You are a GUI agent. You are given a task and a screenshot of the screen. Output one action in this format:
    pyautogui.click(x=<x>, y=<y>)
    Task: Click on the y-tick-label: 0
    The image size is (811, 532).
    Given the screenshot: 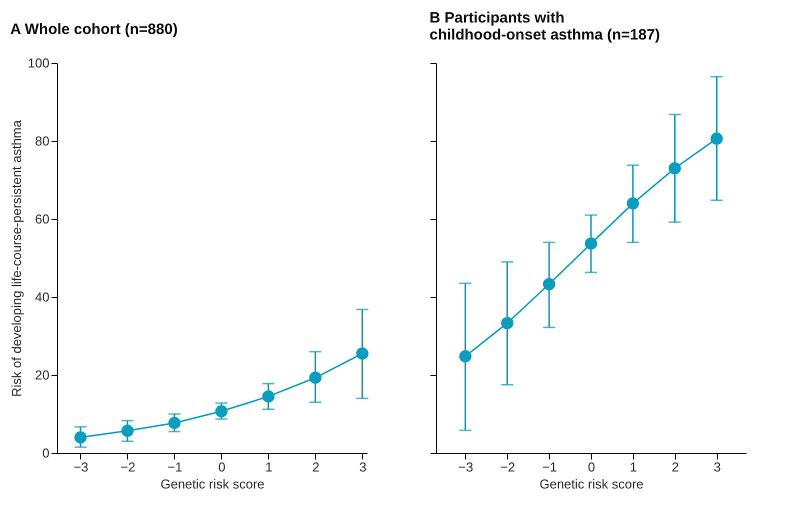 What is the action you would take?
    pyautogui.click(x=46, y=453)
    